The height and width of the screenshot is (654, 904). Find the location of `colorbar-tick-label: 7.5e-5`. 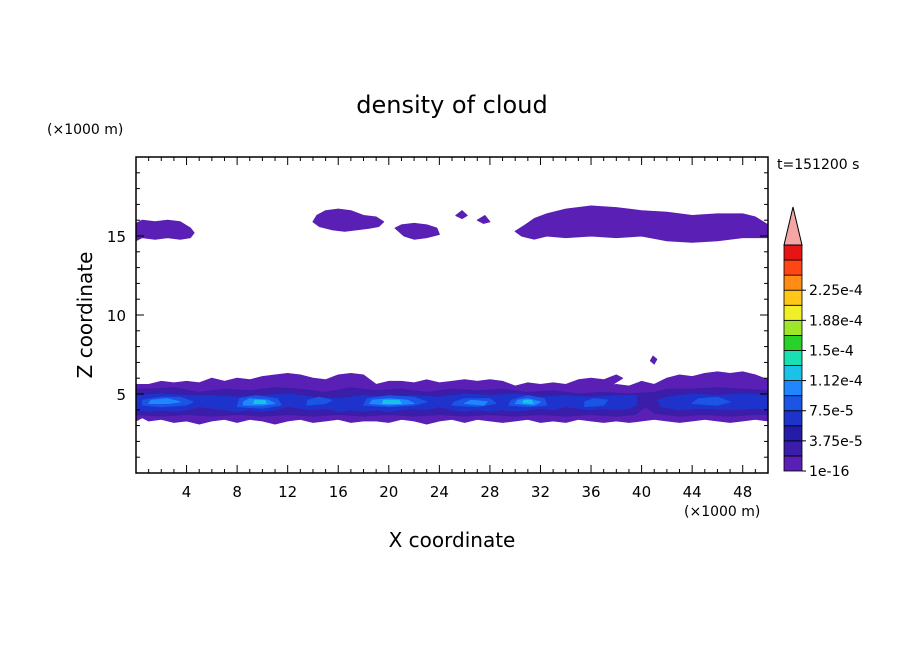

colorbar-tick-label: 7.5e-5 is located at coordinates (831, 412).